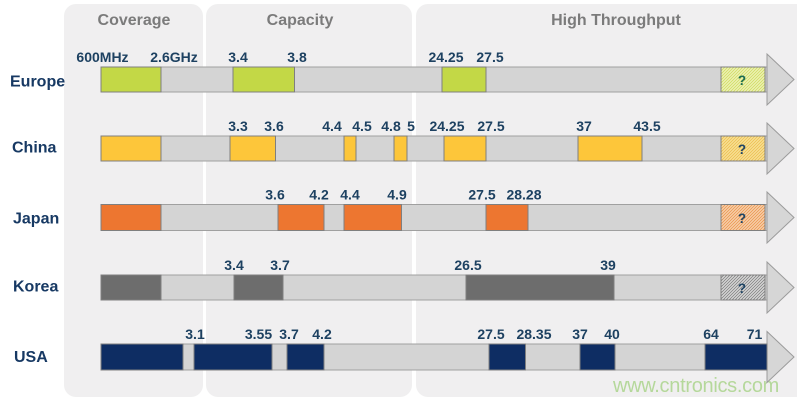 The image size is (797, 406). Describe the element at coordinates (34, 148) in the screenshot. I see `svg-text: China` at that location.